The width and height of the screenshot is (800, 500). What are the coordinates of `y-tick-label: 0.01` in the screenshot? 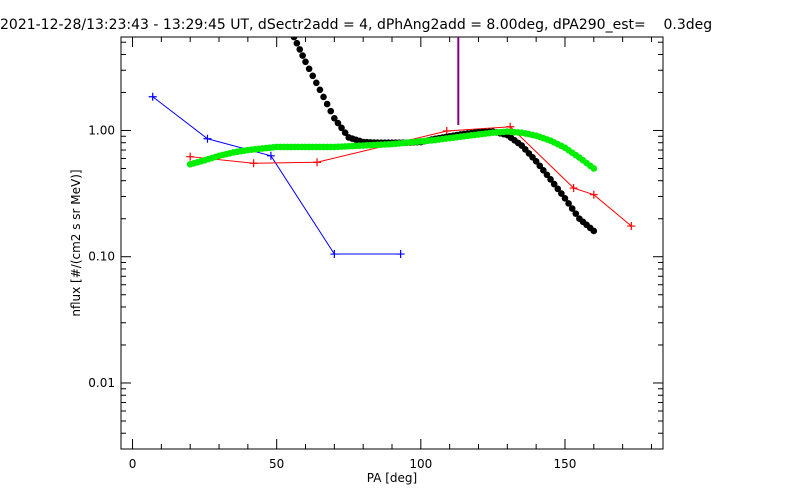 It's located at (101, 383).